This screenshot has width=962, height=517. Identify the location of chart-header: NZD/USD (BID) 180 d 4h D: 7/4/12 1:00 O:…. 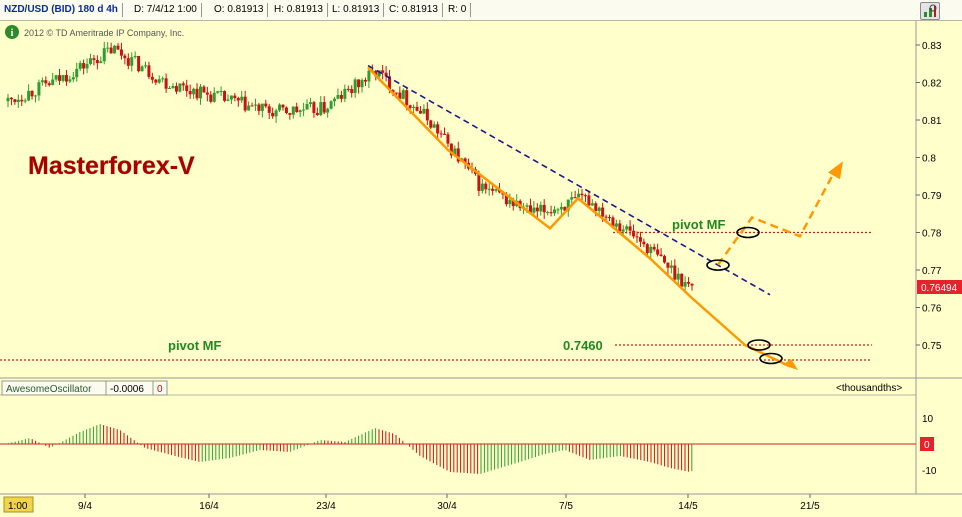
(481, 10).